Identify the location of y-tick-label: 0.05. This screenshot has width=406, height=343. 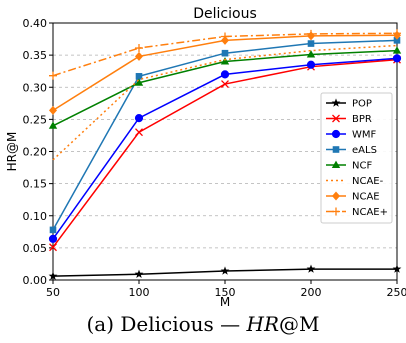
(35, 248).